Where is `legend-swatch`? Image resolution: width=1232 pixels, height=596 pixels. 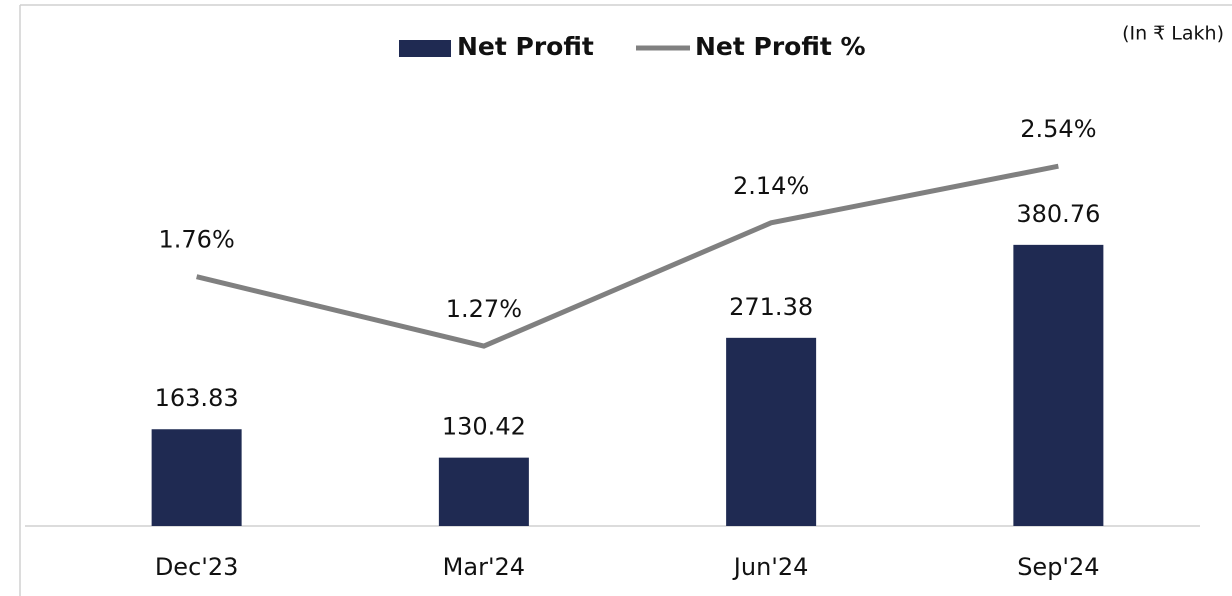
legend-swatch is located at coordinates (425, 48).